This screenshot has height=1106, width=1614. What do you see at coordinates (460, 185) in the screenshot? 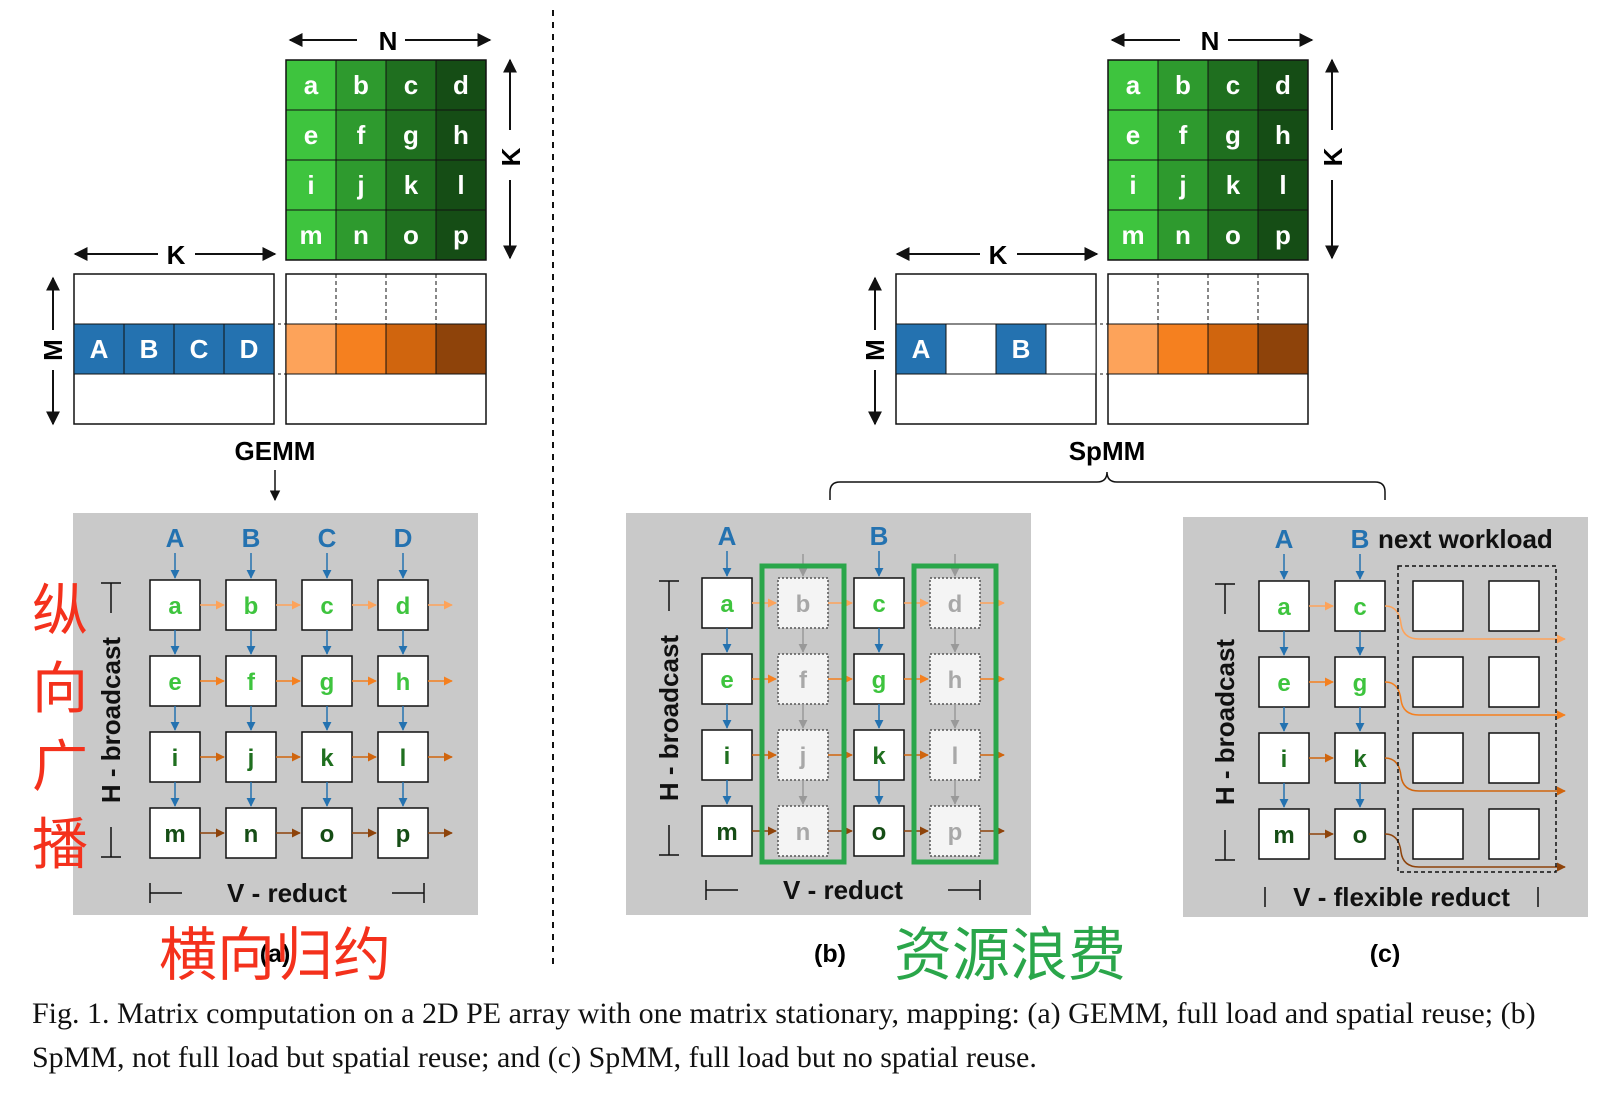
I see `matrix-b-cell-label: l` at bounding box center [460, 185].